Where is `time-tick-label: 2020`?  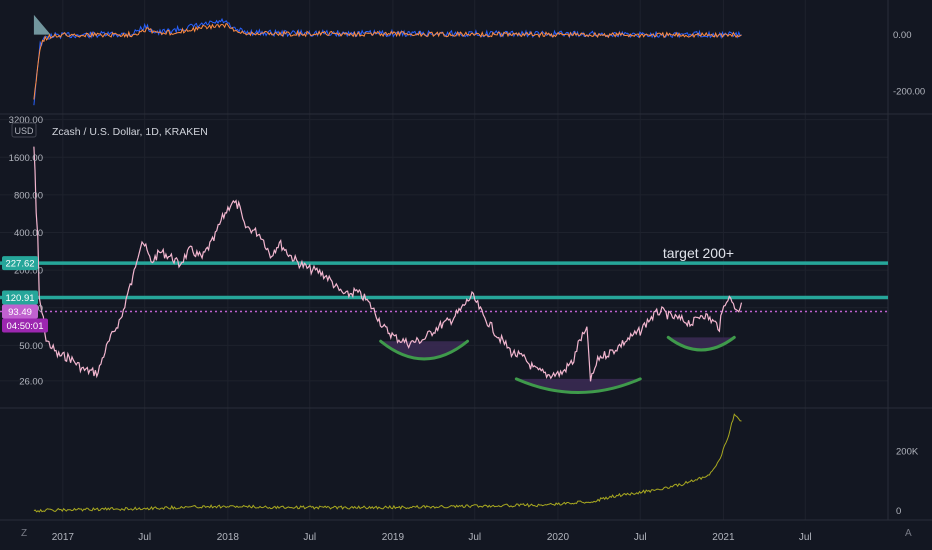 time-tick-label: 2020 is located at coordinates (558, 537).